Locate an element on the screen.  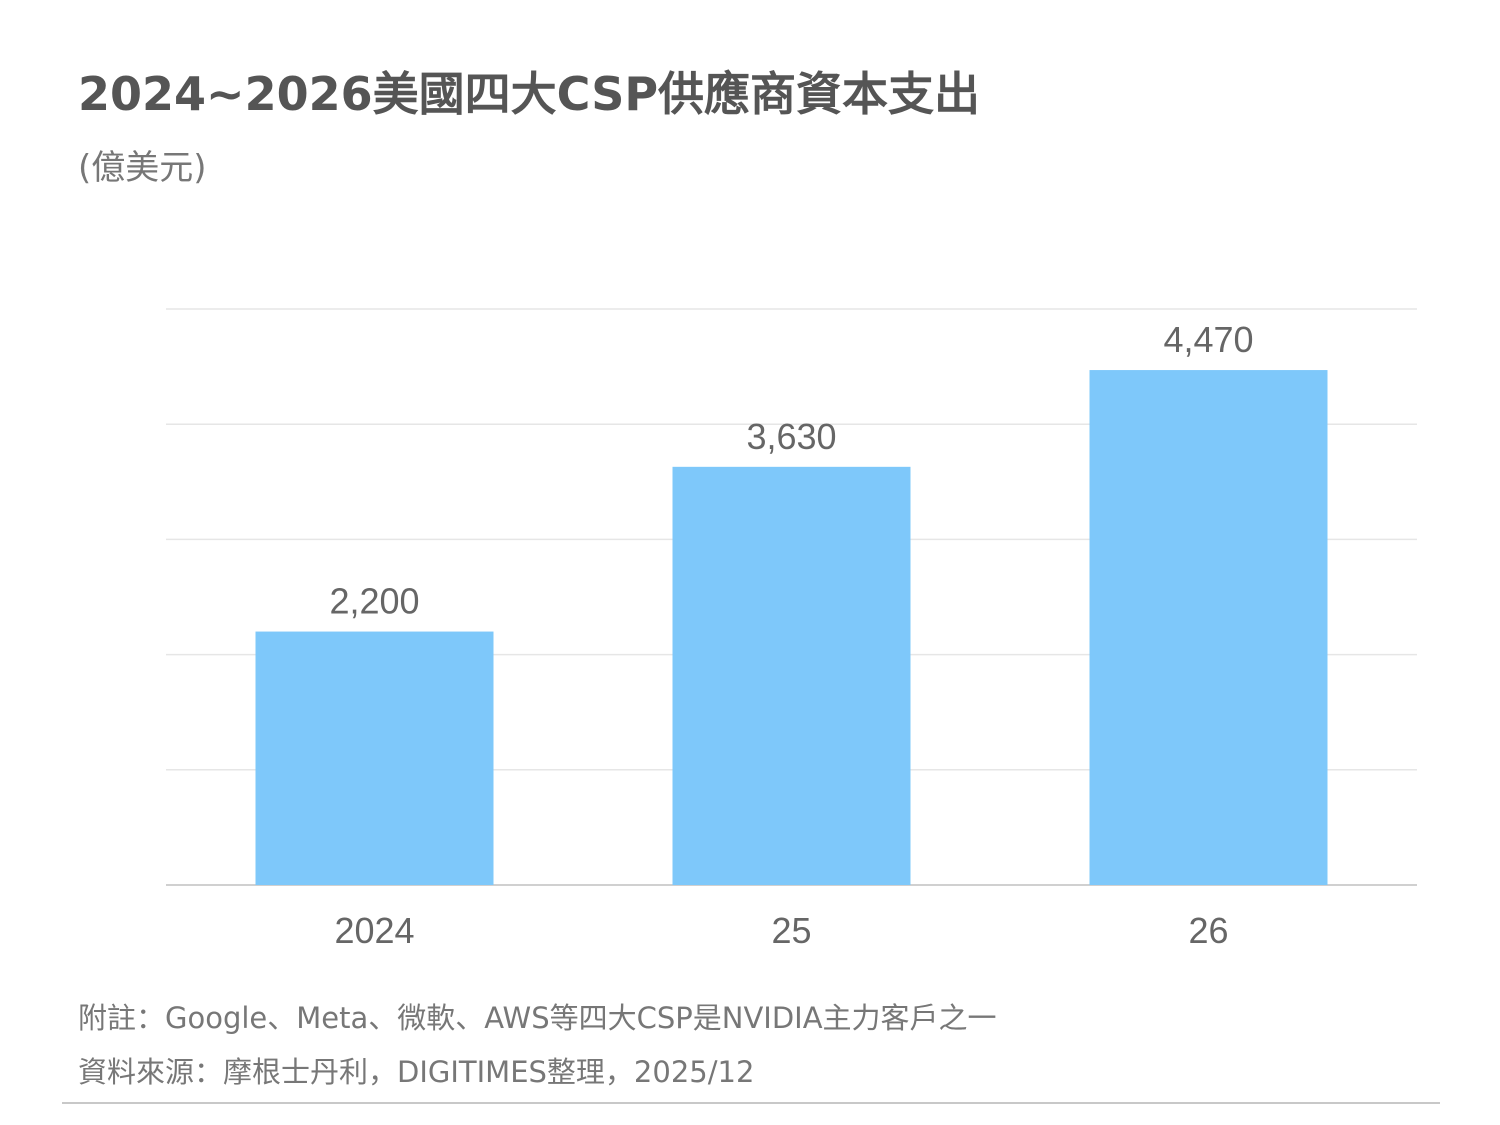
x-tick-label: 25 is located at coordinates (791, 930).